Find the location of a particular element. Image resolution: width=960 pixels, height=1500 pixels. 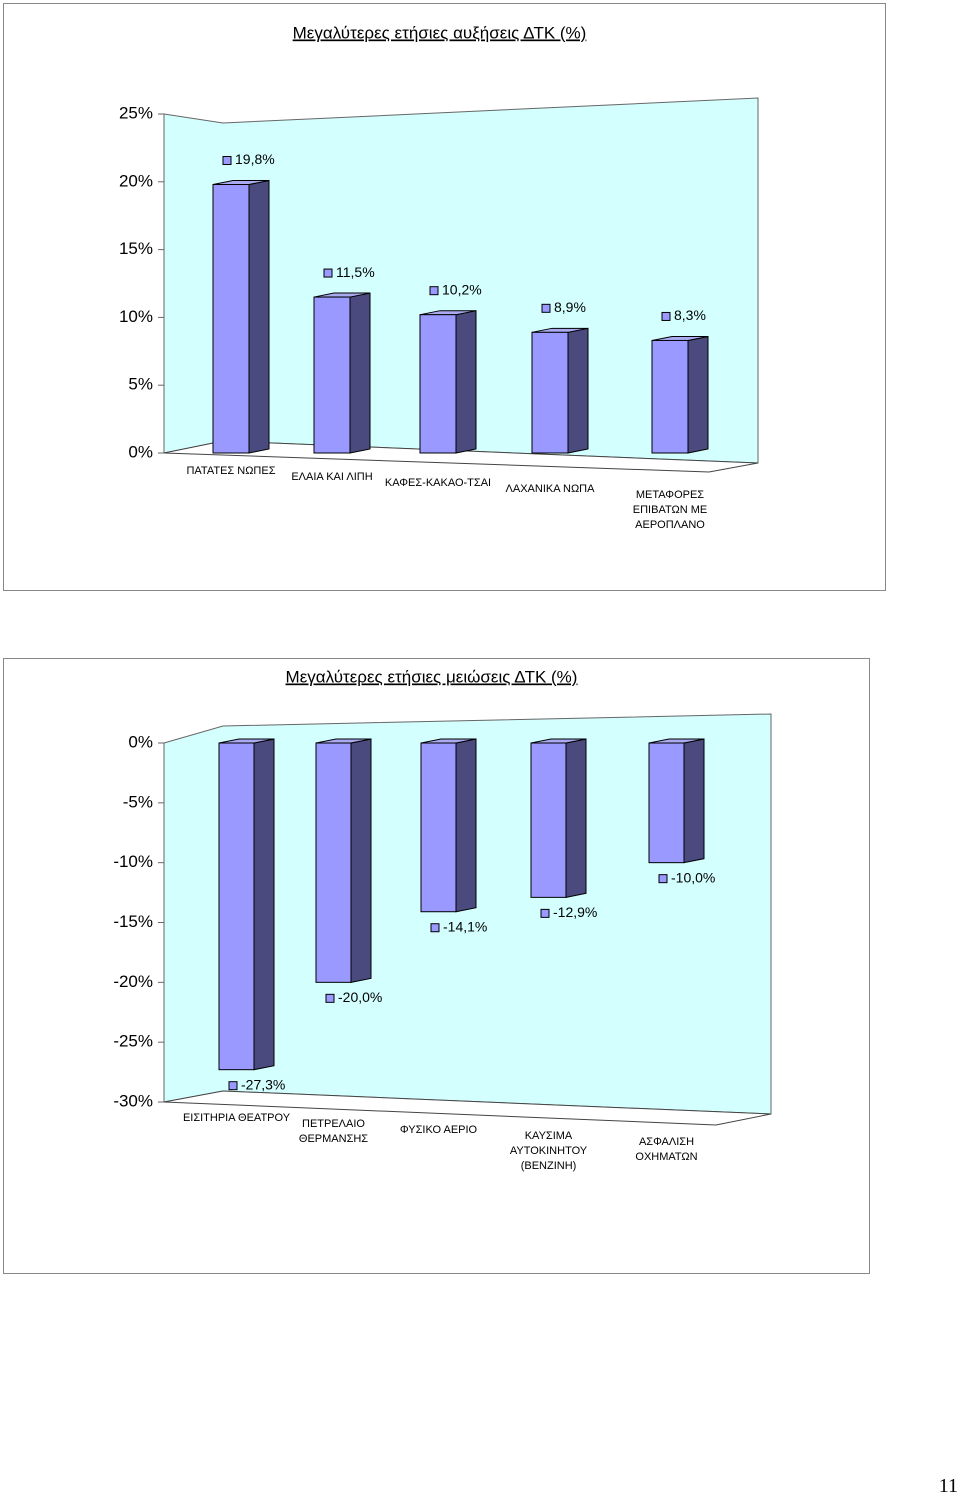

x-tick-label: ΠΕΤΡΕΛΑΙΟ ΘΕΡΜΑΝΣΗΣ is located at coordinates (333, 1131).